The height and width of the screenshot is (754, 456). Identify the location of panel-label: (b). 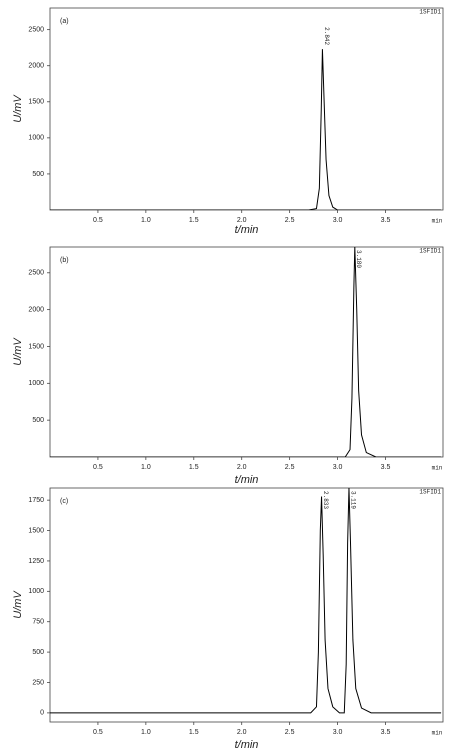
(64, 260).